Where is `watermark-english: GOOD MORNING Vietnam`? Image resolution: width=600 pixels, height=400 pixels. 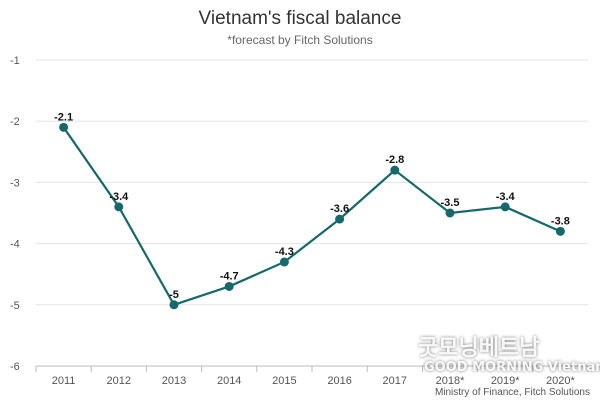
watermark-english: GOOD MORNING Vietnam is located at coordinates (512, 367).